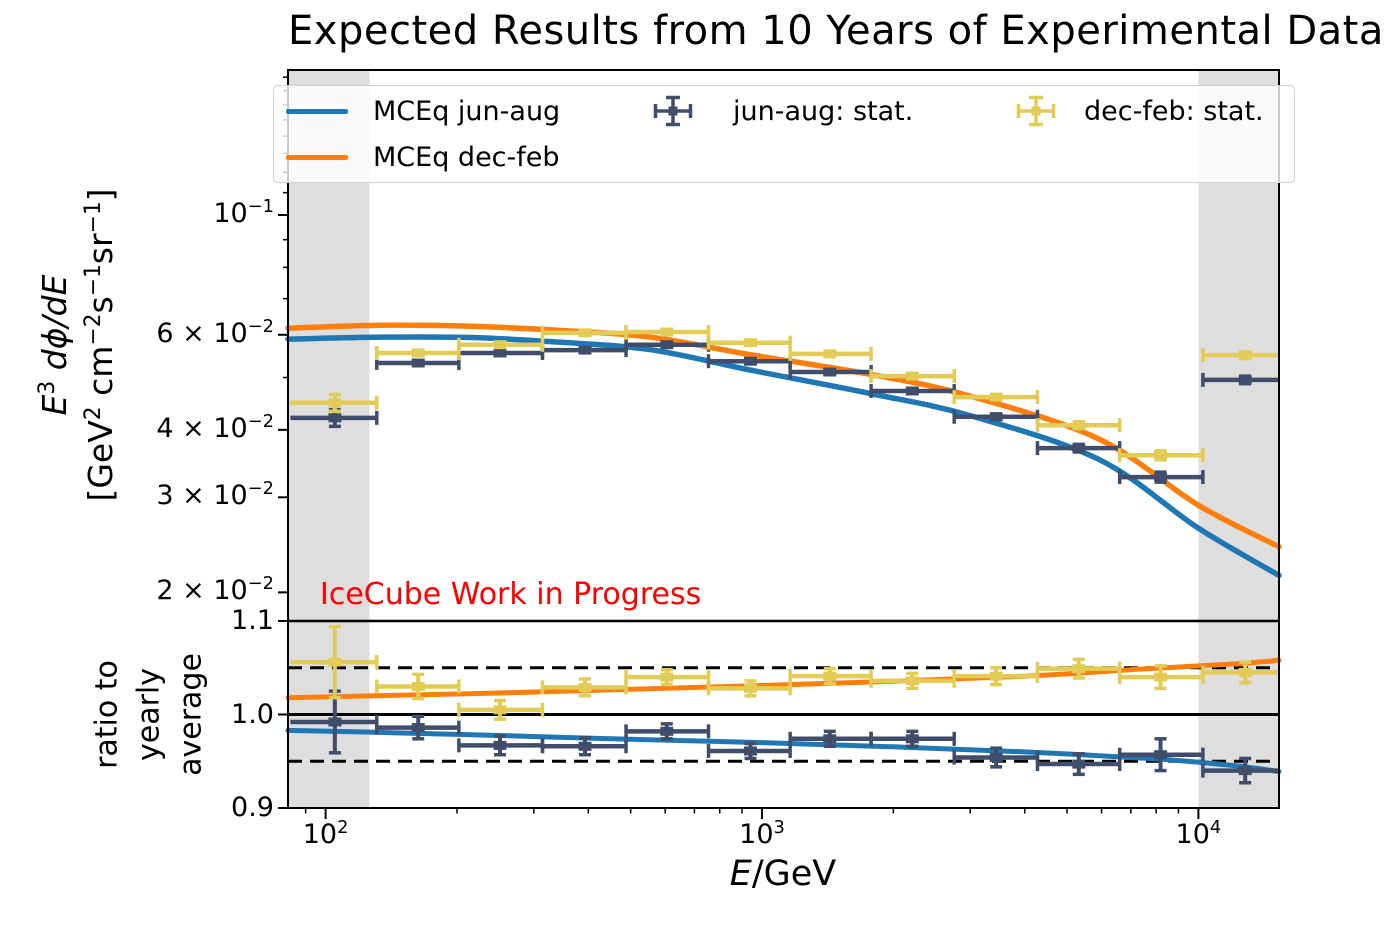  I want to click on points-ratio-jun-aug-stat-, so click(784, 737).